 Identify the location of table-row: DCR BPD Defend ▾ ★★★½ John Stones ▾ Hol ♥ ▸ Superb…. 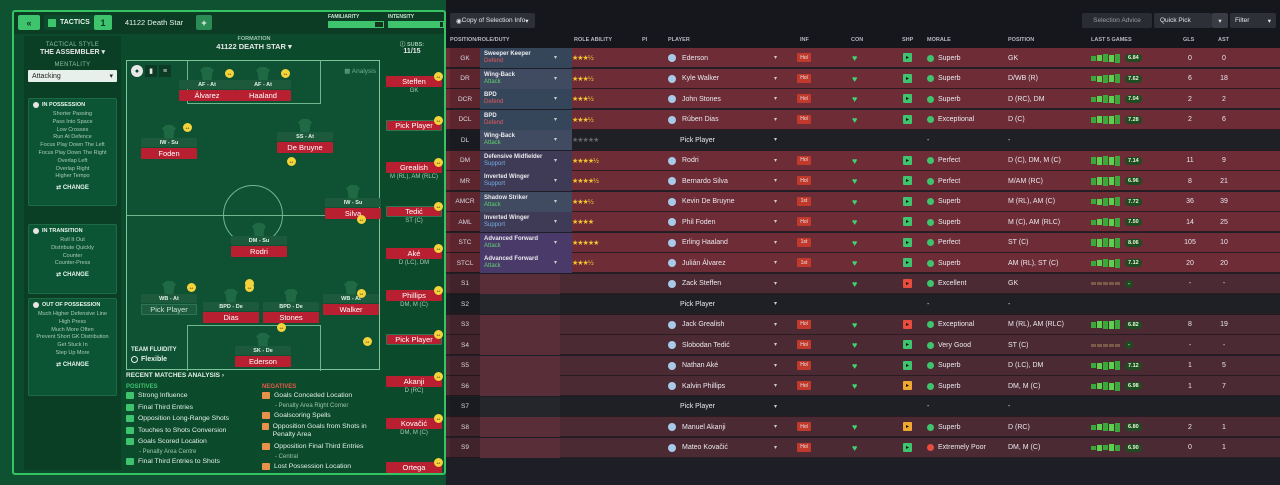
(863, 99).